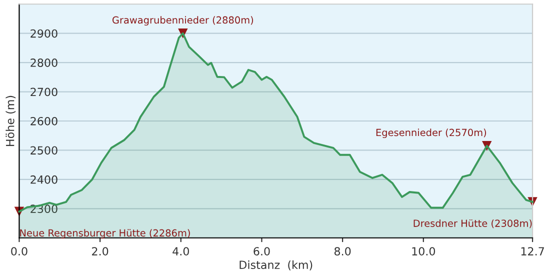  I want to click on y-axis-title: Höhe (m), so click(11, 121).